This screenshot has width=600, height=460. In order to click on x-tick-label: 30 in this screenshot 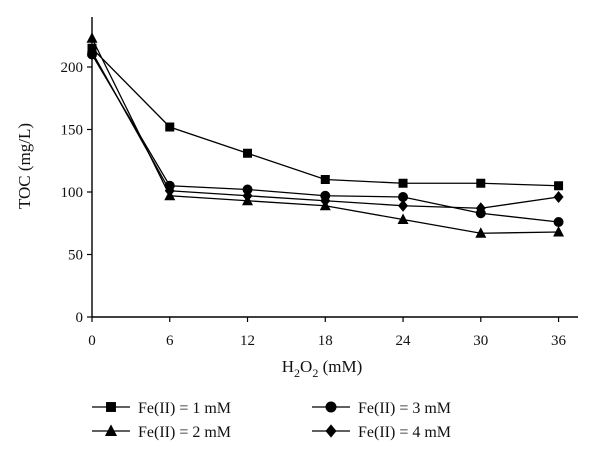, I will do `click(480, 341)`.